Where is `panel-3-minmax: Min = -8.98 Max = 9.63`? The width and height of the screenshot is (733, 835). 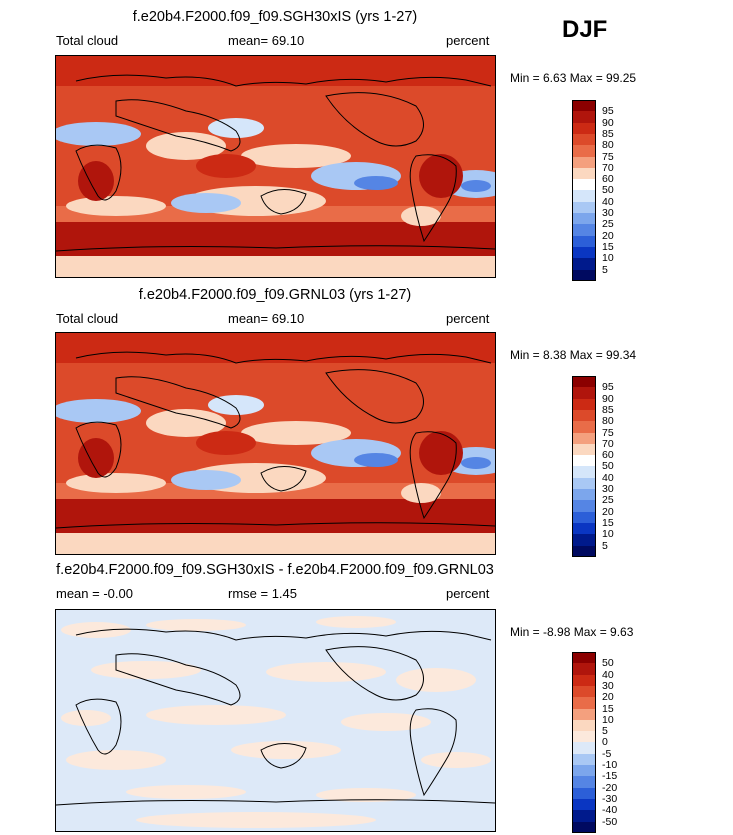 panel-3-minmax: Min = -8.98 Max = 9.63 is located at coordinates (572, 632).